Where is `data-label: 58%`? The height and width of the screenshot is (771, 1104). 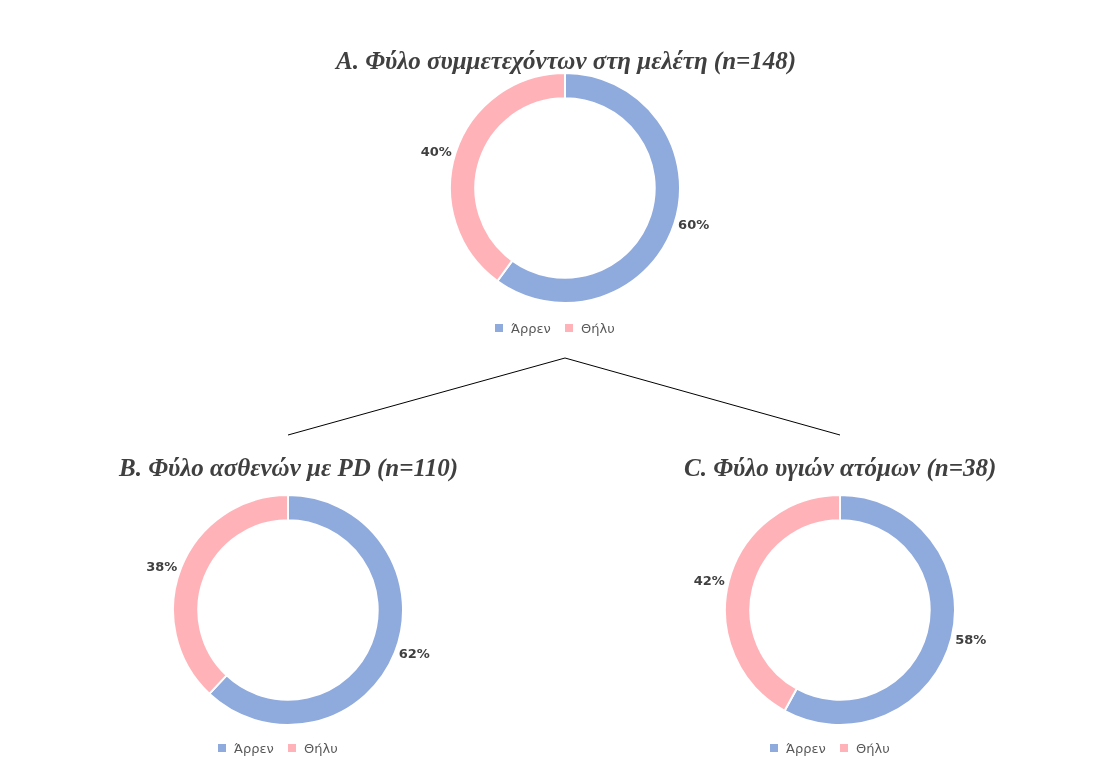
data-label: 58% is located at coordinates (971, 639).